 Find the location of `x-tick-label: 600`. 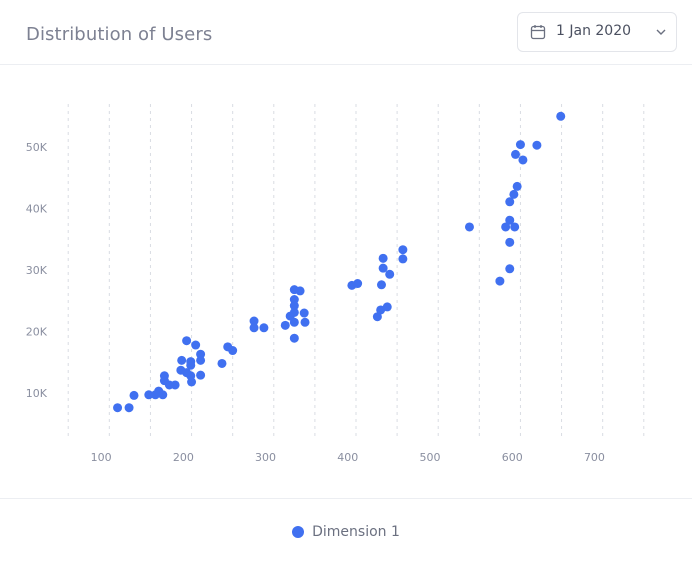

x-tick-label: 600 is located at coordinates (512, 457).